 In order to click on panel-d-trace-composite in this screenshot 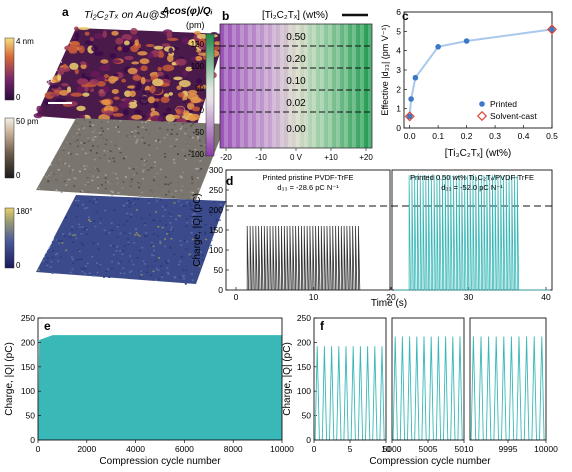, I will do `click(472, 233)`.